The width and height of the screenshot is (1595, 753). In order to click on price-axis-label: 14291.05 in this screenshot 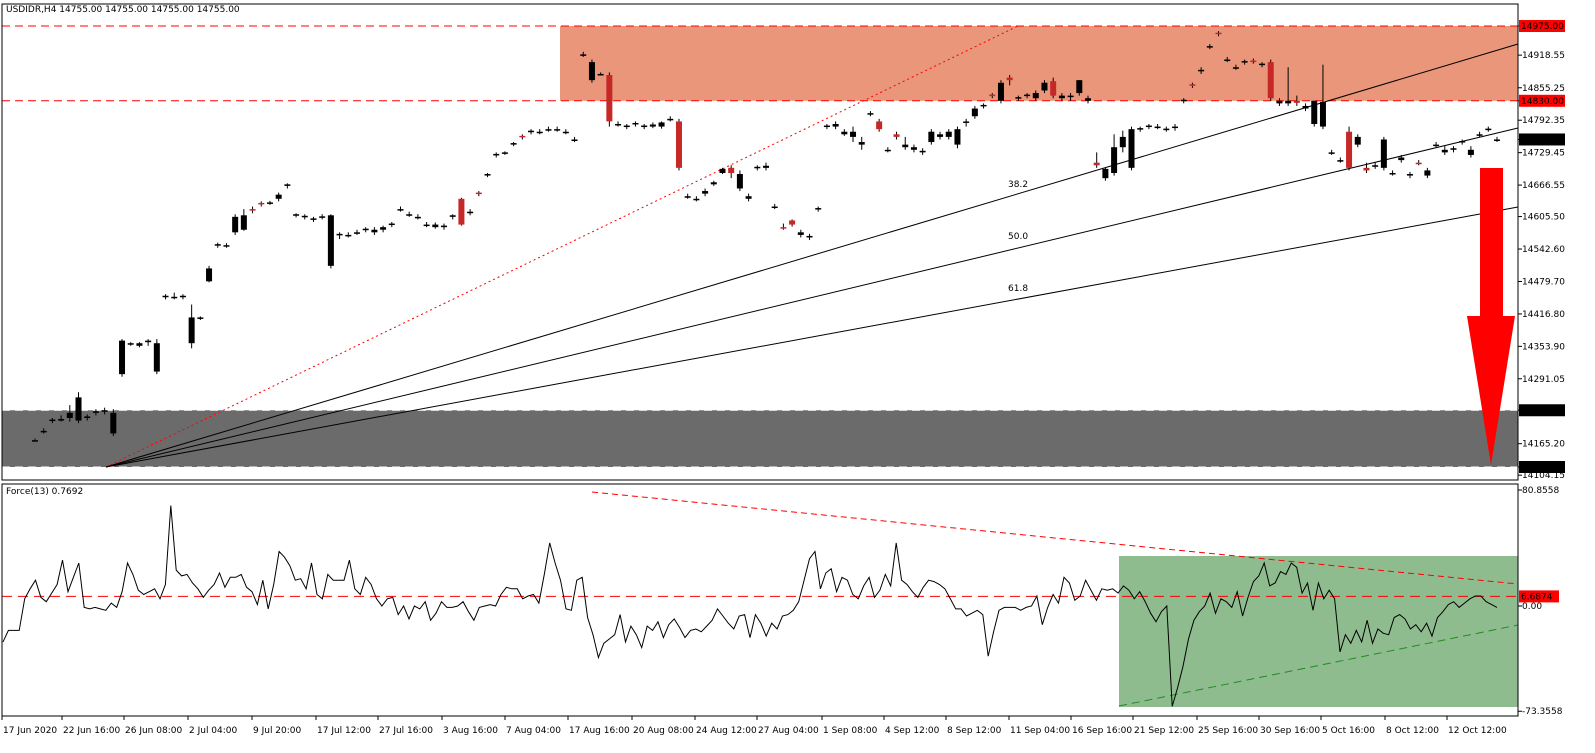, I will do `click(1543, 380)`.